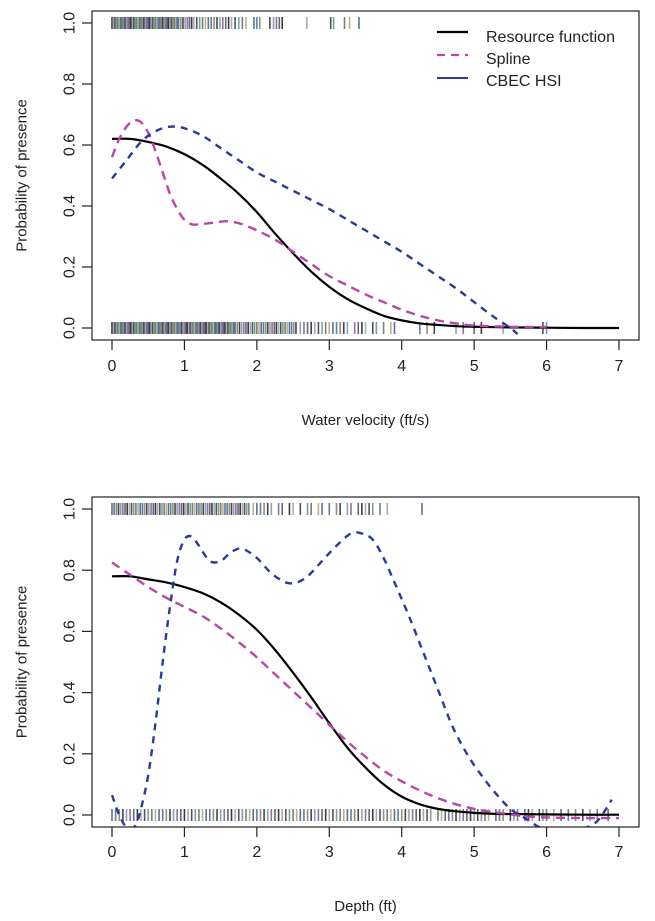 The image size is (655, 921). Describe the element at coordinates (77, 662) in the screenshot. I see `depth-y-axis: 0.0 0.2 0.4 0.6 0.8 1.0` at that location.